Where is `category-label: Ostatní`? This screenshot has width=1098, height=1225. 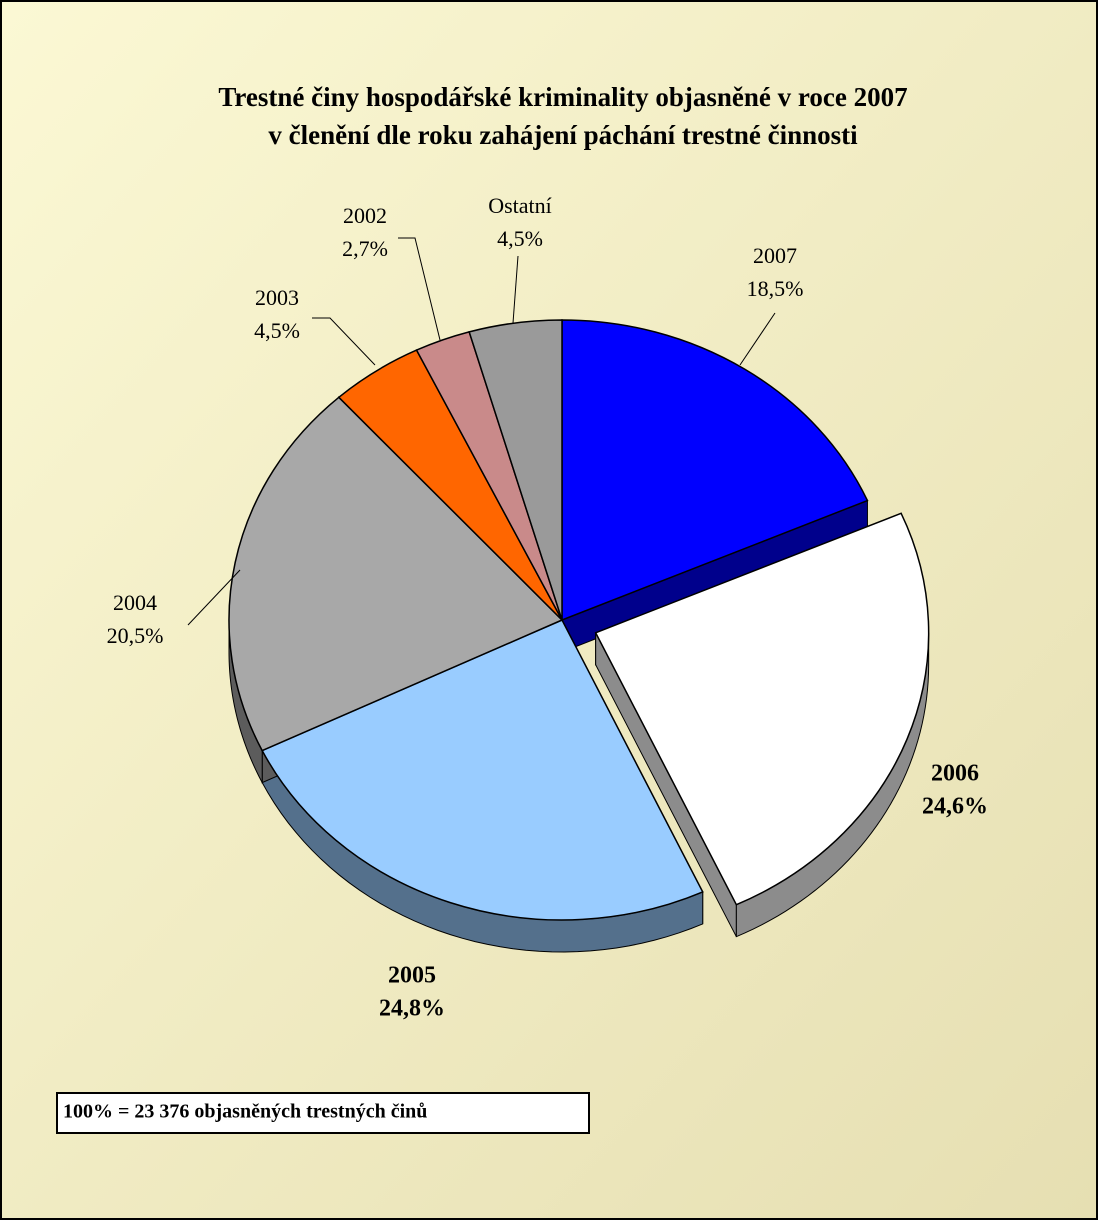
category-label: Ostatní is located at coordinates (520, 205).